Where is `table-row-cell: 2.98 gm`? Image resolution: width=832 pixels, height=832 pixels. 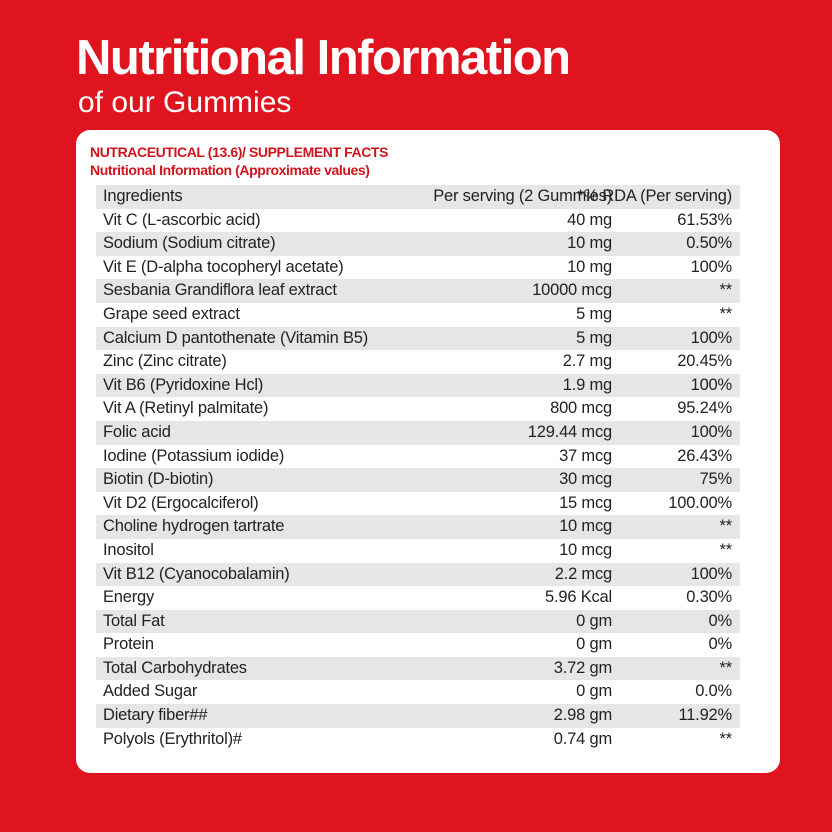 table-row-cell: 2.98 gm is located at coordinates (582, 715).